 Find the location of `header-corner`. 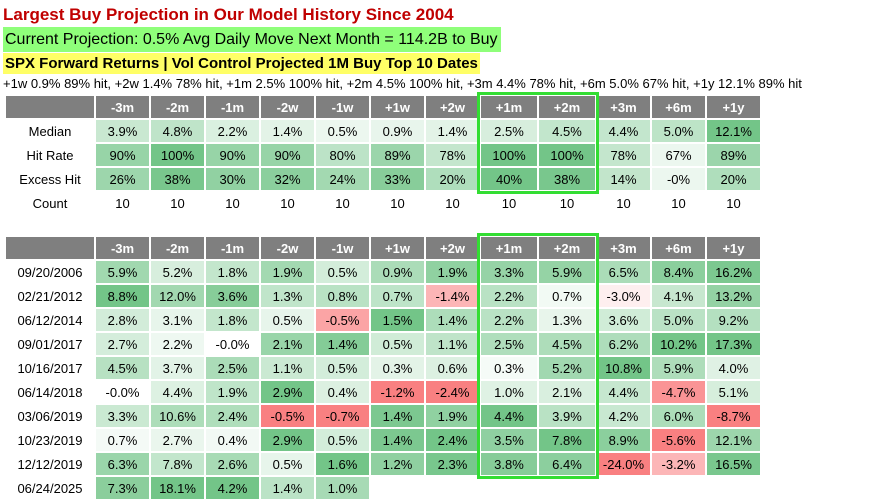

header-corner is located at coordinates (50, 107).